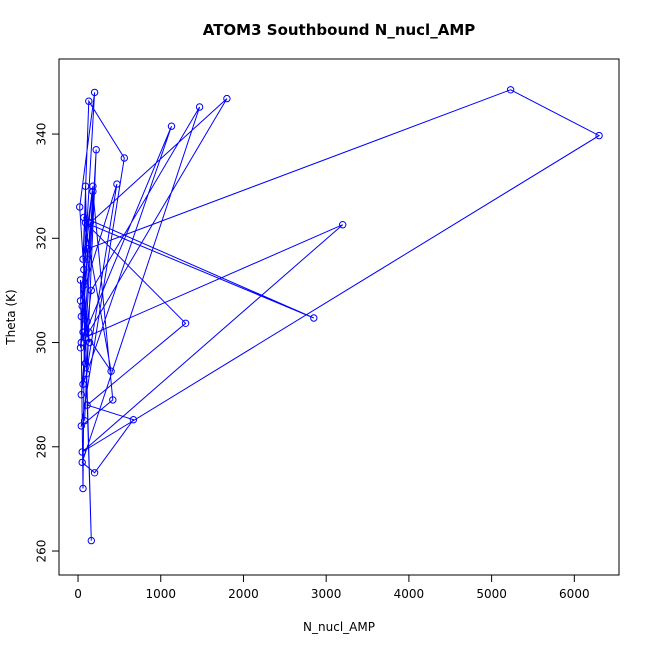 The width and height of the screenshot is (650, 650). Describe the element at coordinates (42, 342) in the screenshot. I see `y-tick-label: 300` at that location.